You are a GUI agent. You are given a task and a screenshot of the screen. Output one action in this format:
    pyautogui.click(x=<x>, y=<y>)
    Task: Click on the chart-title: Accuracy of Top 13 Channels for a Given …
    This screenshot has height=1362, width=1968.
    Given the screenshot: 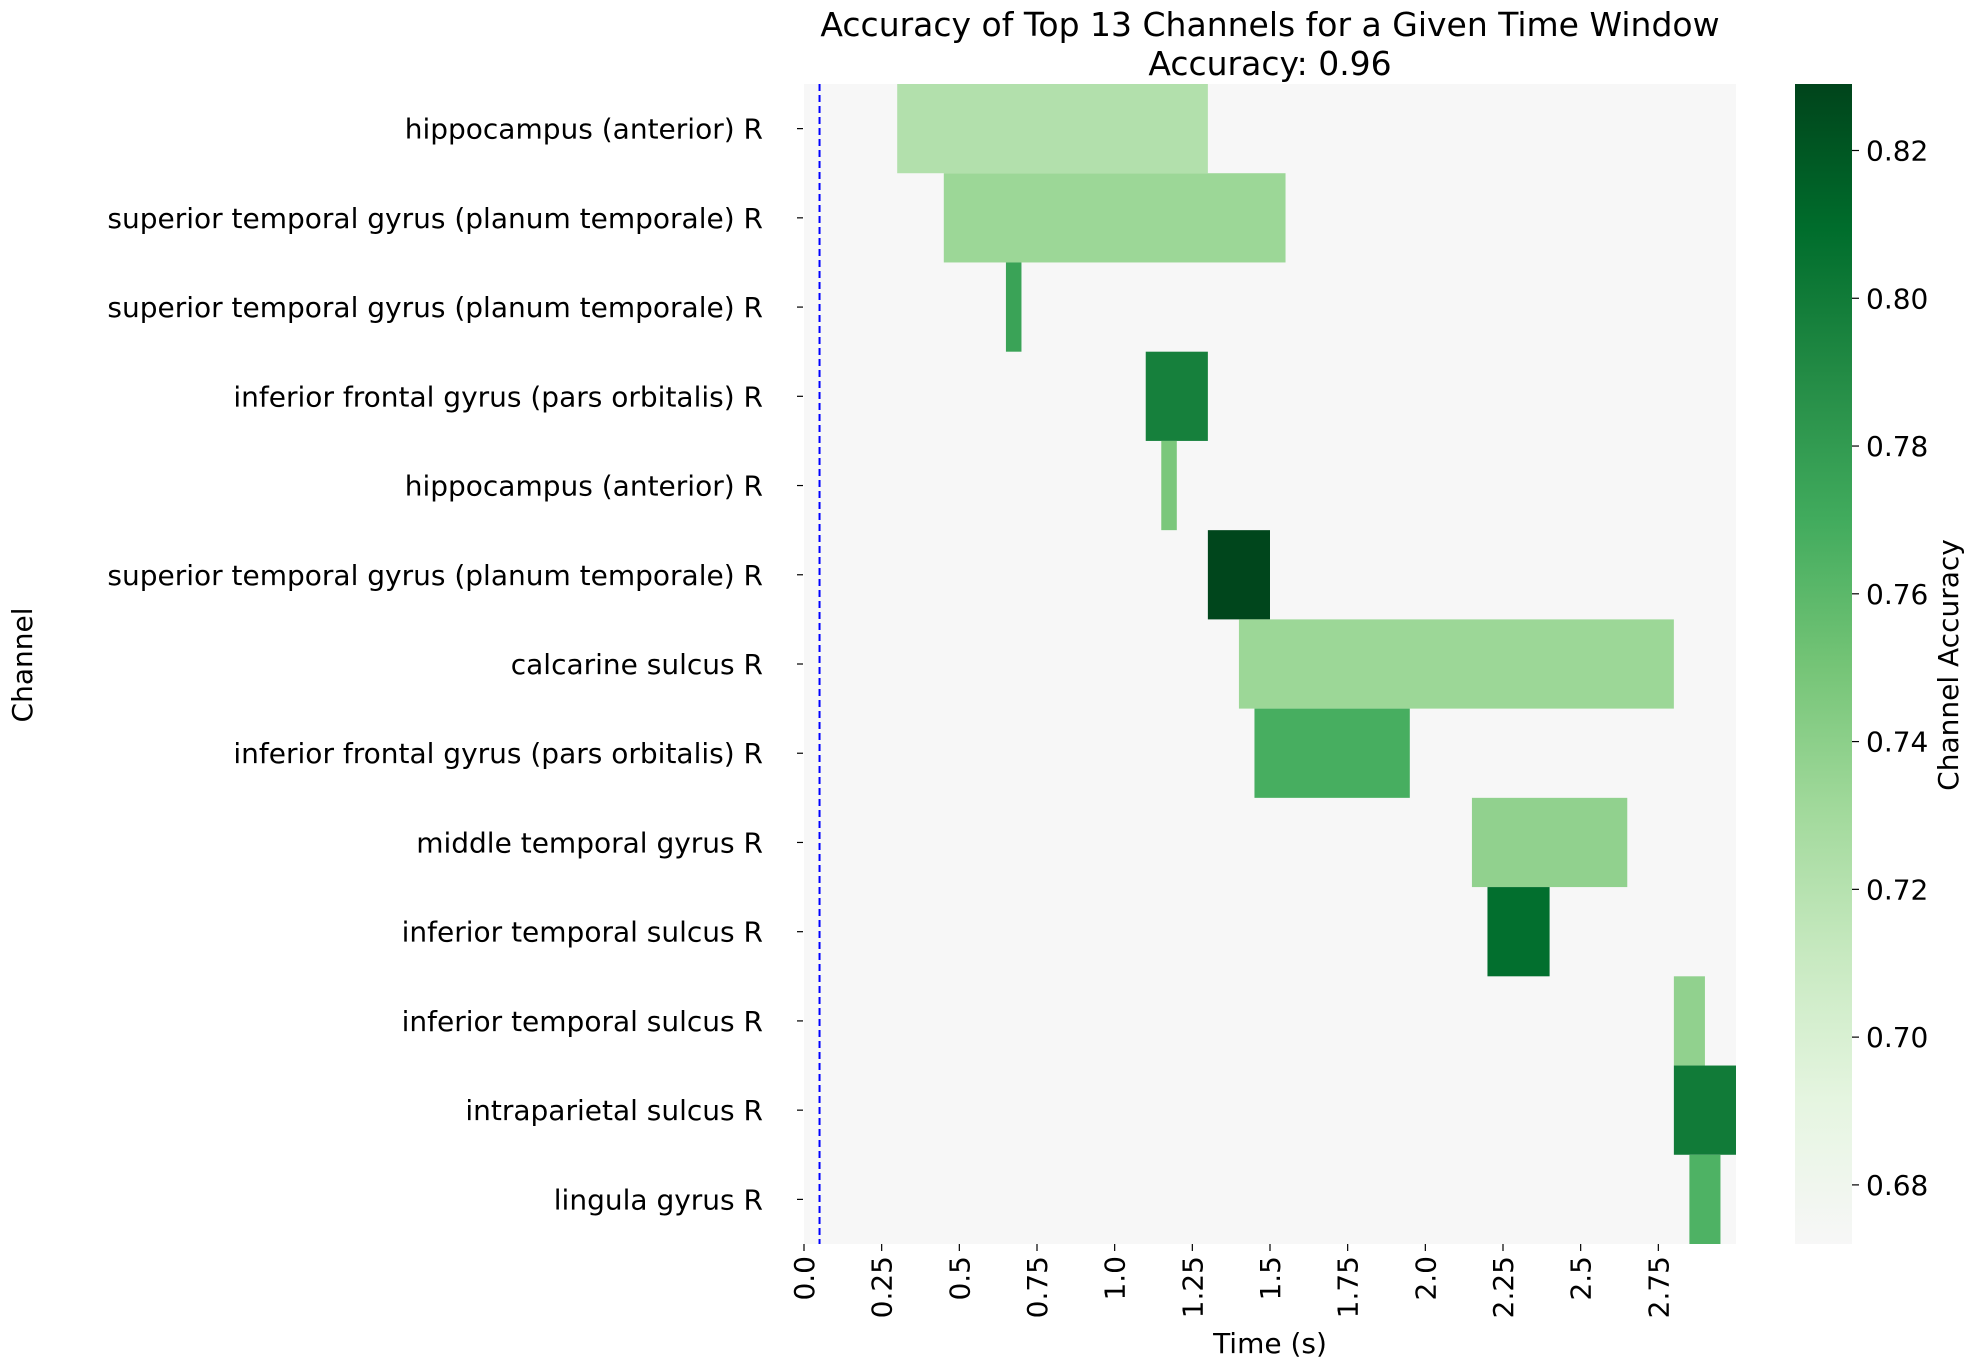 What is the action you would take?
    pyautogui.click(x=1269, y=24)
    